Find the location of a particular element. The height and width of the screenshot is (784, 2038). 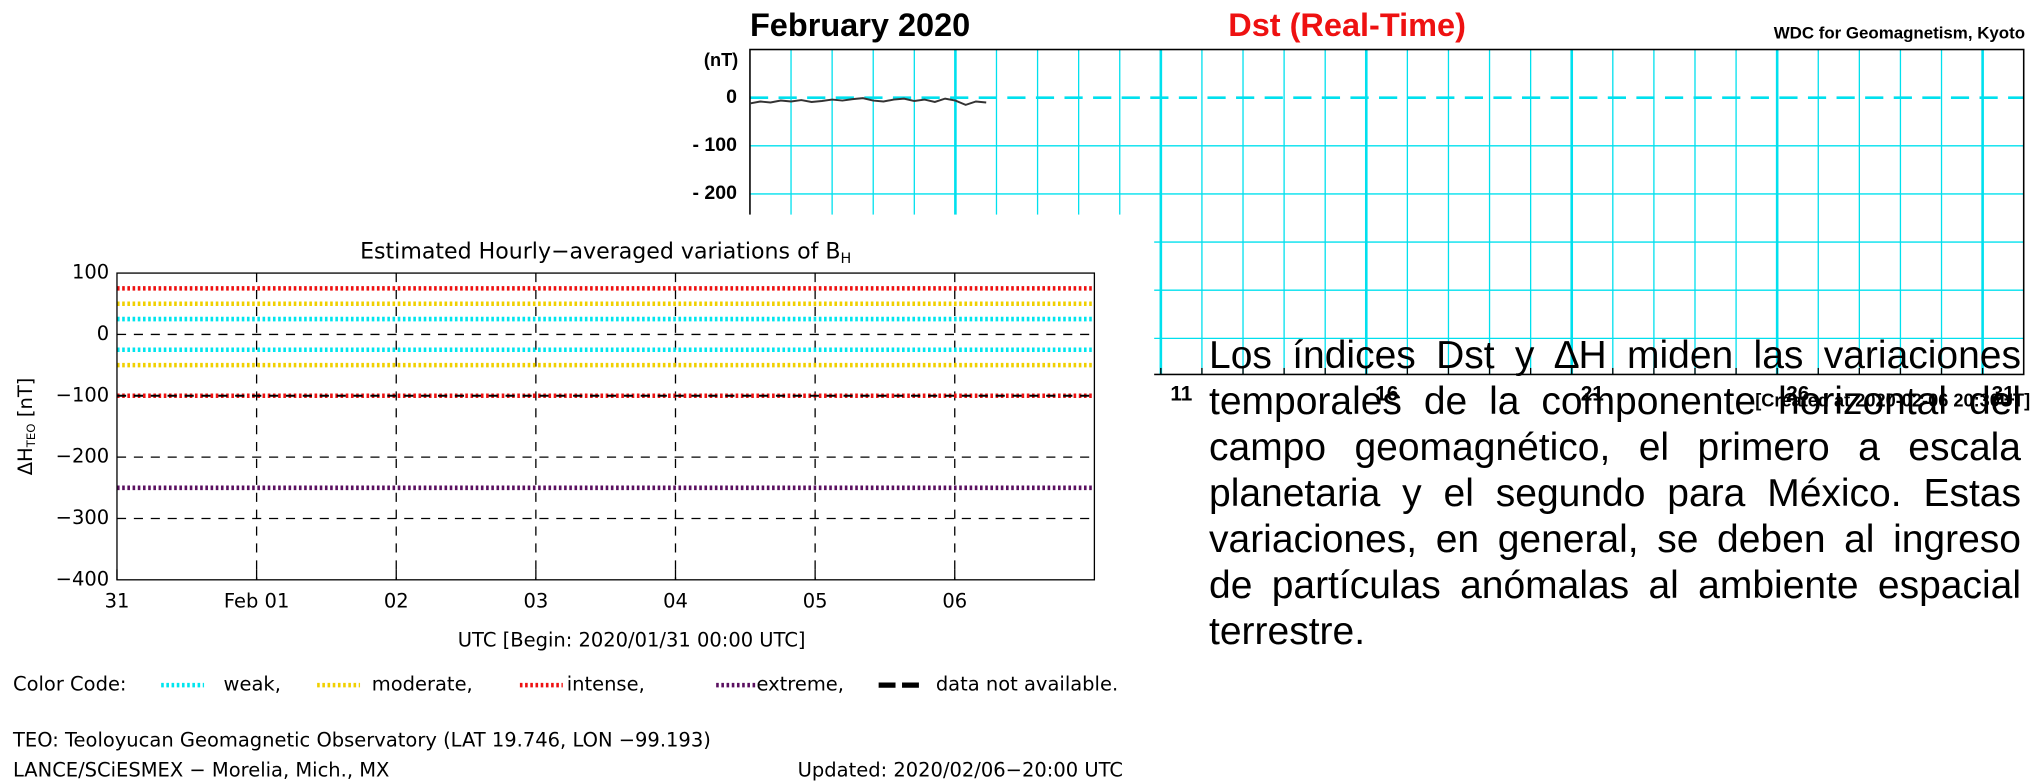

y-tick-label: 100 is located at coordinates (90, 272).